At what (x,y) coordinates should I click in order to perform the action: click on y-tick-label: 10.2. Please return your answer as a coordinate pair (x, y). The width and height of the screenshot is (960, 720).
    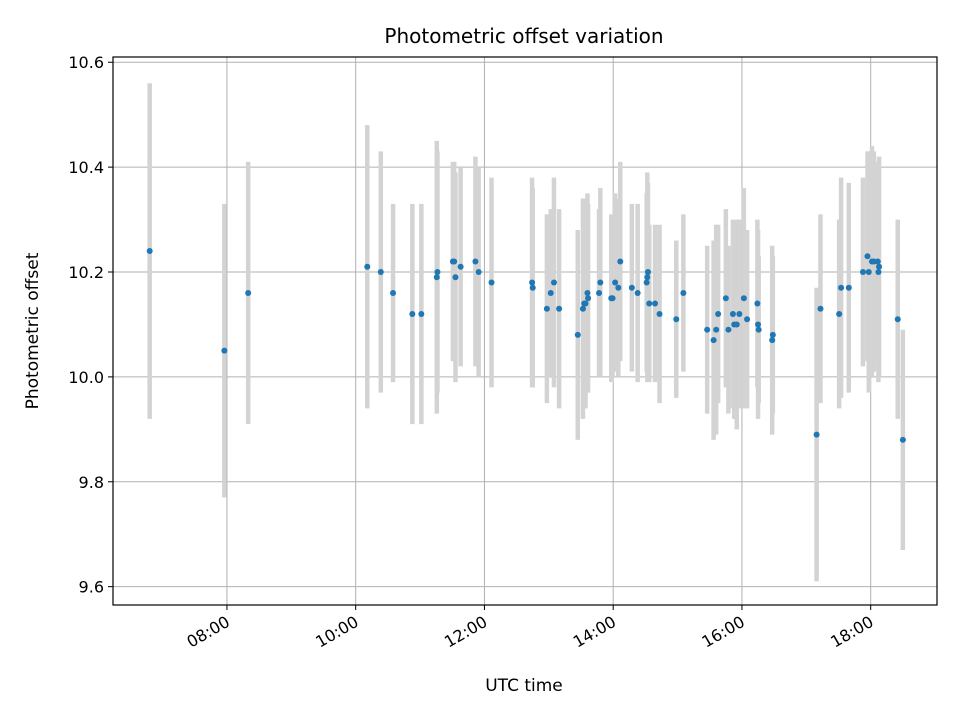
    Looking at the image, I should click on (86, 272).